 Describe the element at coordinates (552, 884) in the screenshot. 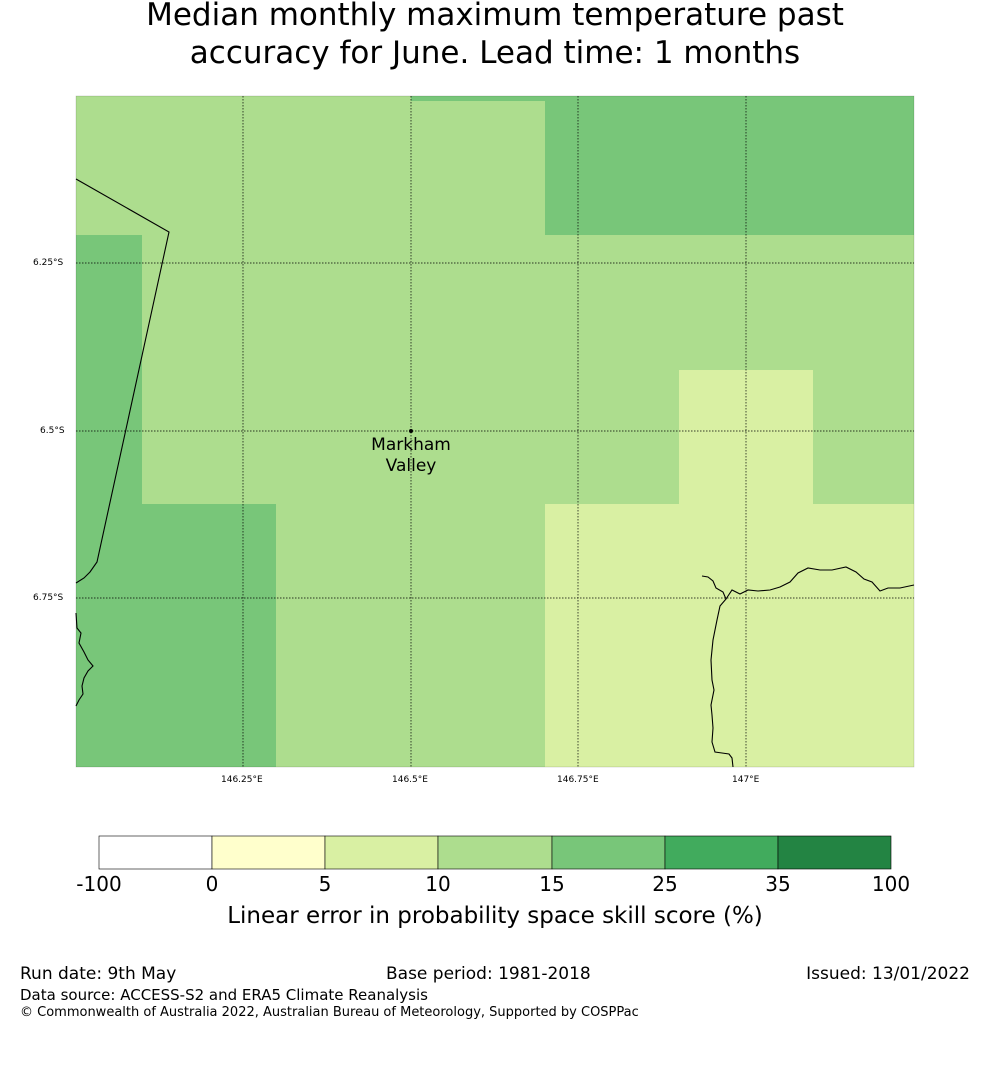

I see `colorbar-tick-label: 15` at that location.